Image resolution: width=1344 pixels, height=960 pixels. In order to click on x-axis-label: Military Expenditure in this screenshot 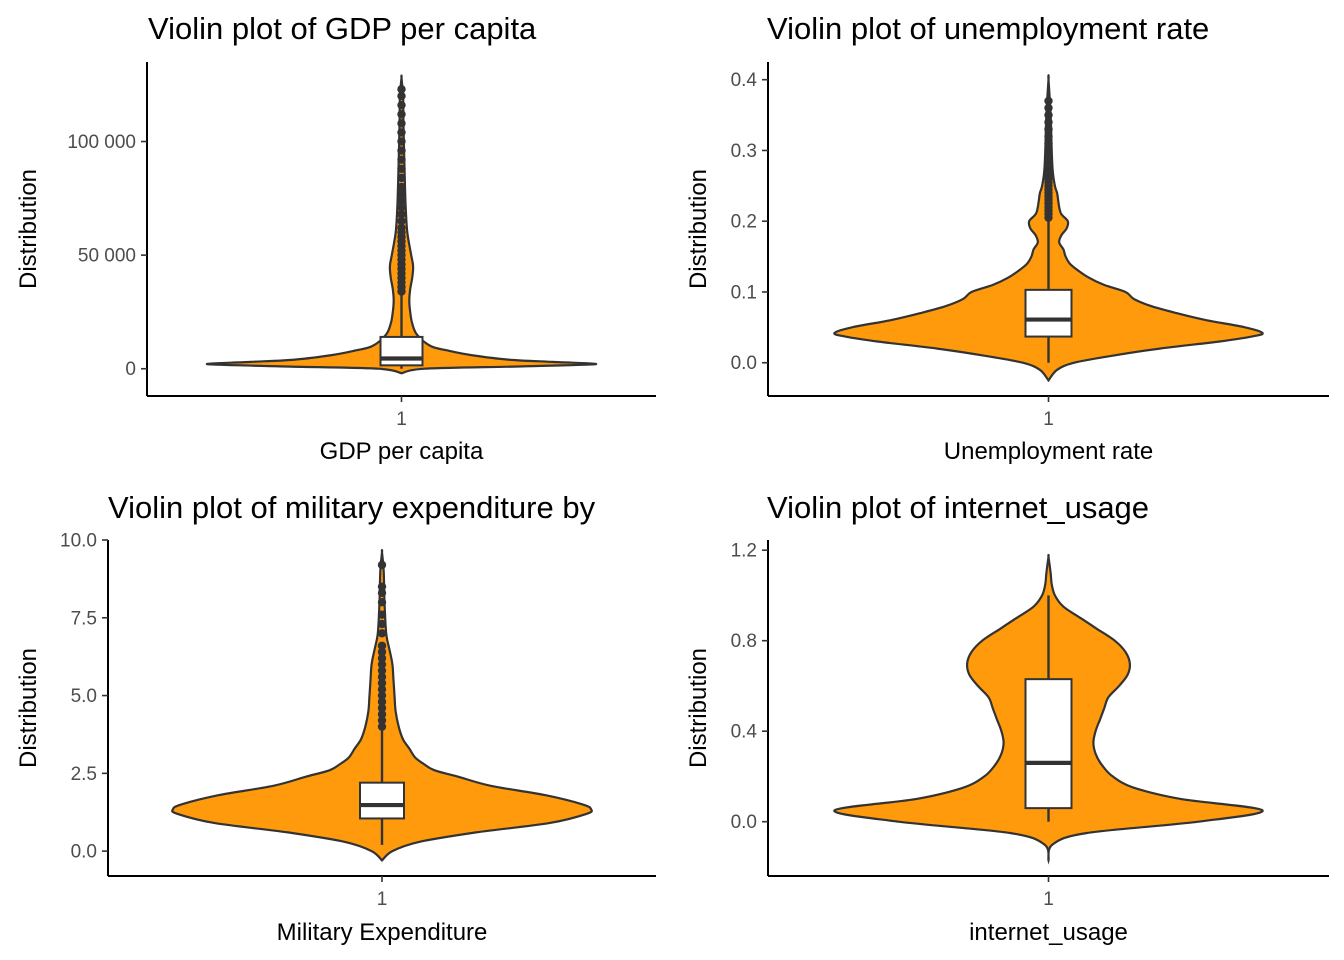, I will do `click(382, 932)`.